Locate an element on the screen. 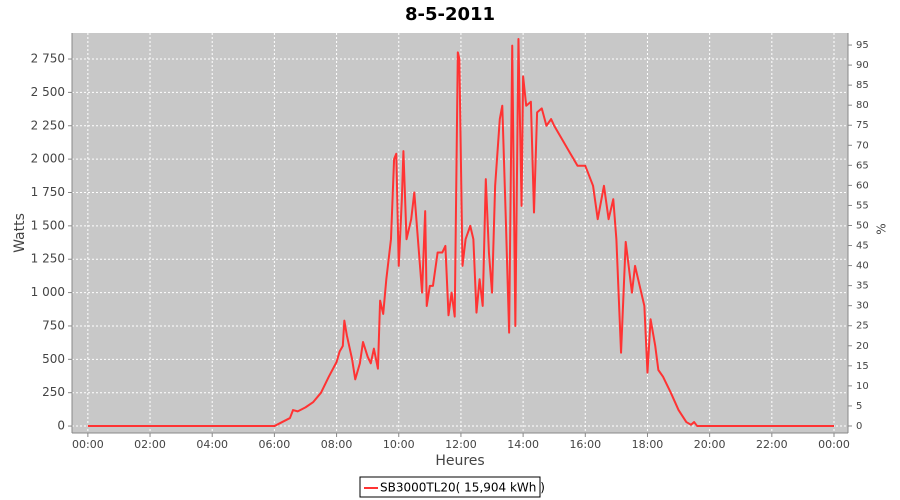 This screenshot has height=500, width=900. y-tick-label: 1 750 is located at coordinates (48, 192).